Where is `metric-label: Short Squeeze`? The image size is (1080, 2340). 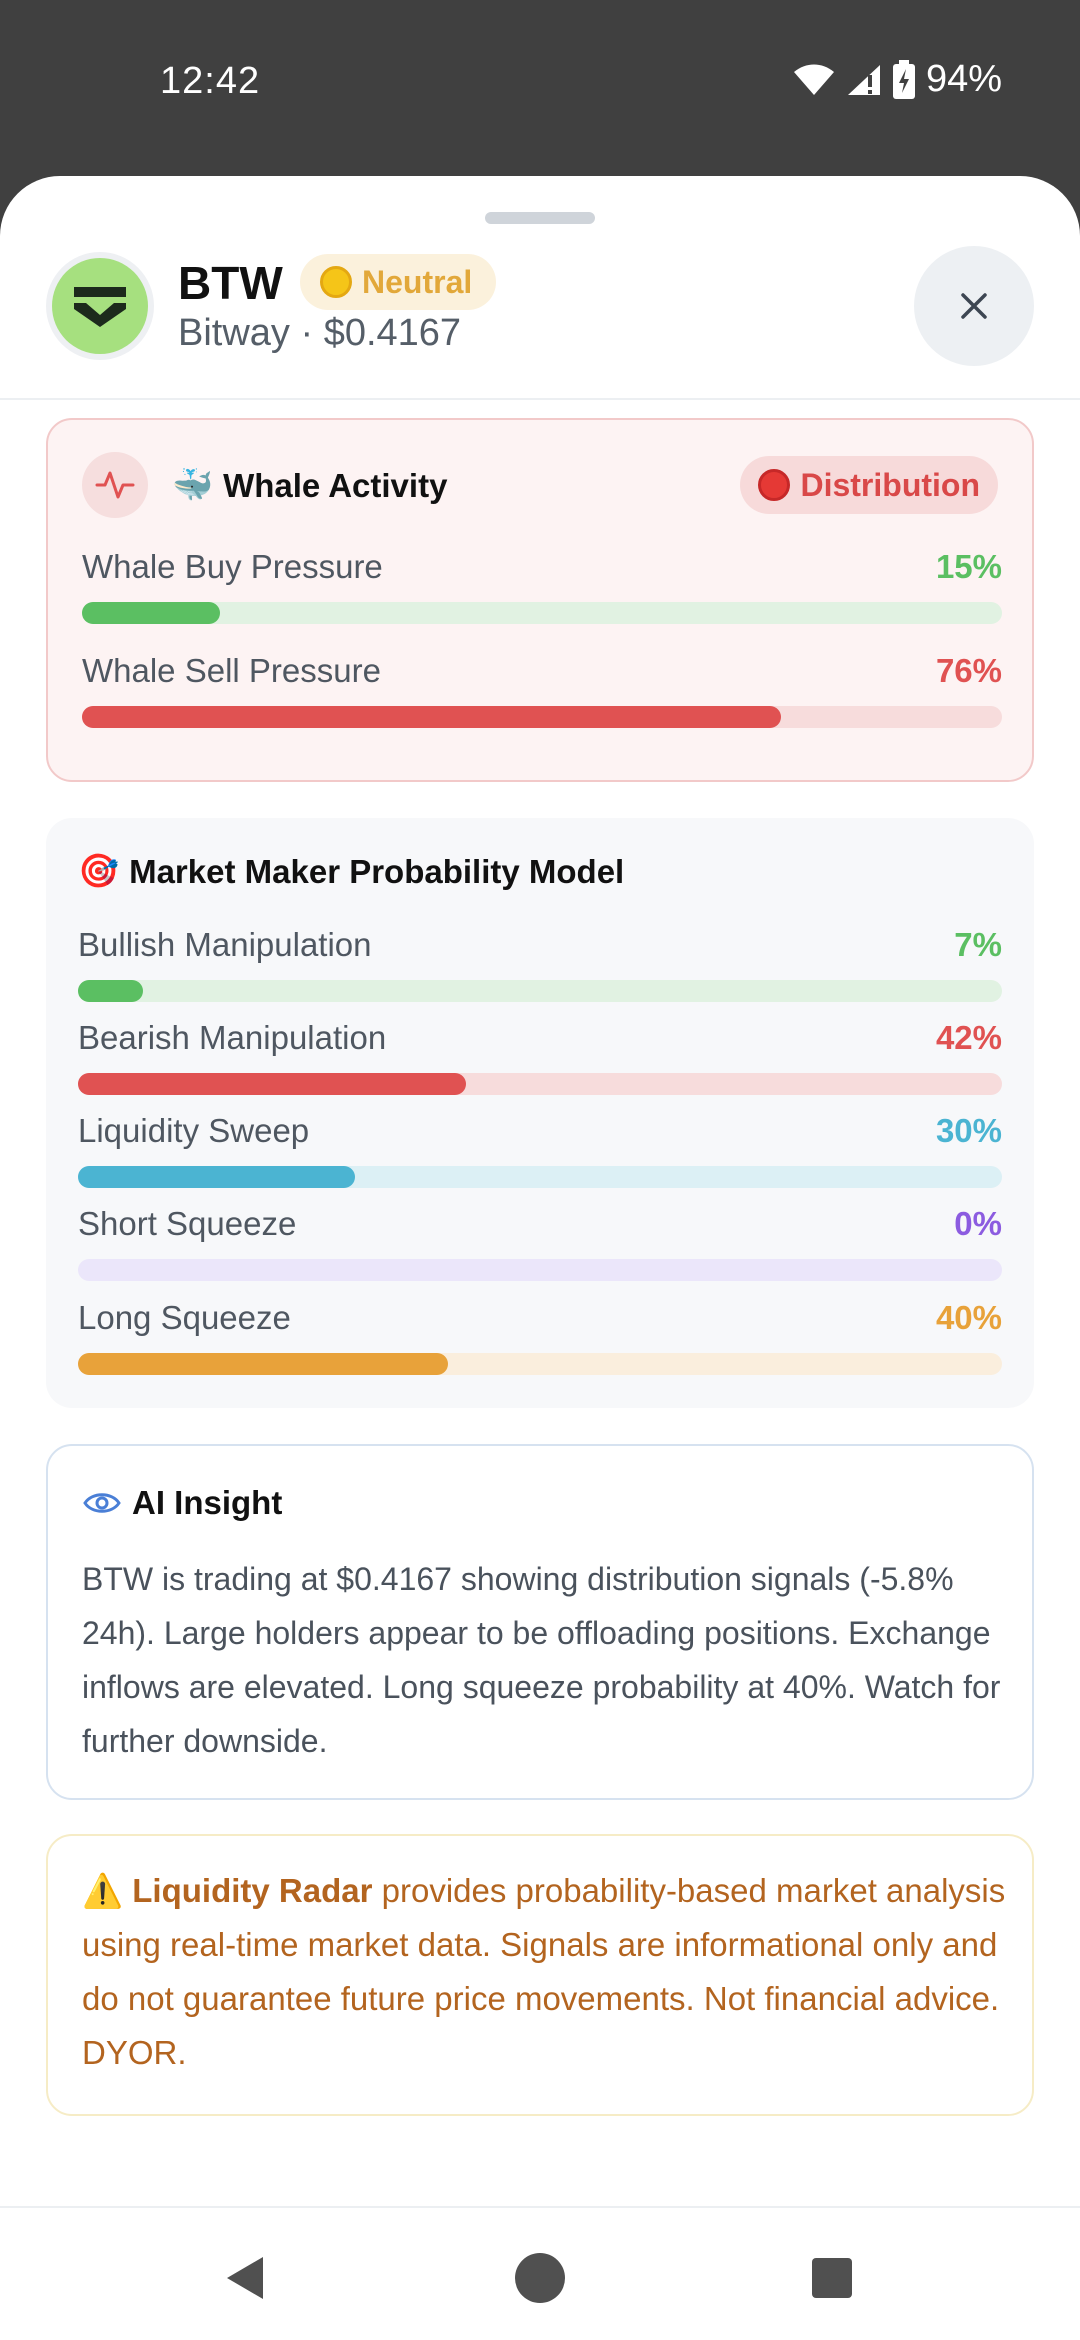
metric-label: Short Squeeze is located at coordinates (187, 1223).